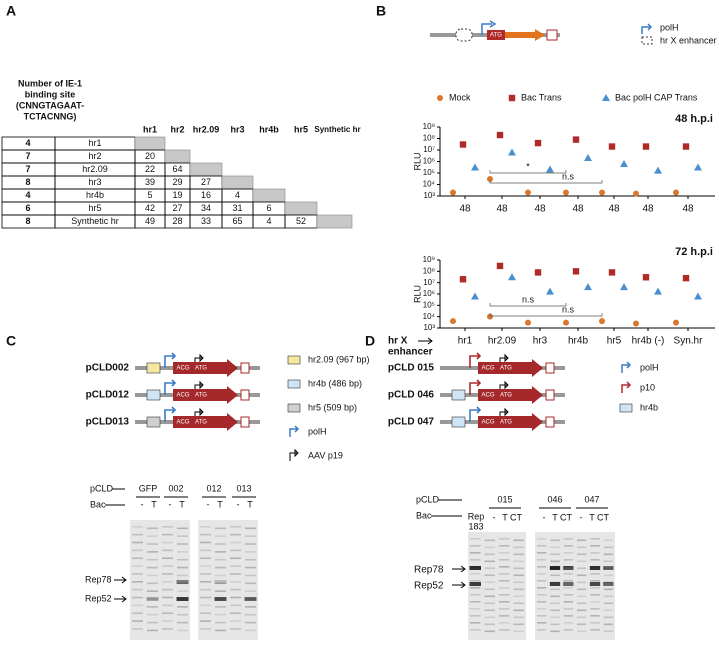  I want to click on row-name: hr5, so click(94, 208).